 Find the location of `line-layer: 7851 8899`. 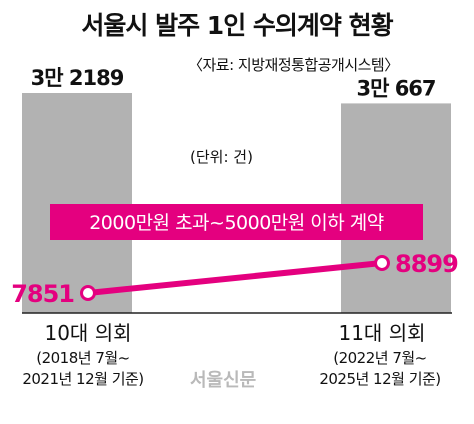

line-layer: 7851 8899 is located at coordinates (235, 279).